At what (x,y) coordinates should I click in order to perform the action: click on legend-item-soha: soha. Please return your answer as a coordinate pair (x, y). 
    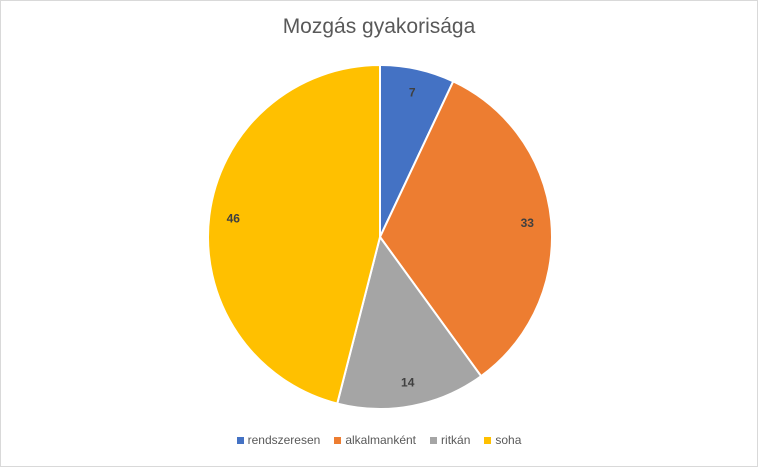
    Looking at the image, I should click on (502, 440).